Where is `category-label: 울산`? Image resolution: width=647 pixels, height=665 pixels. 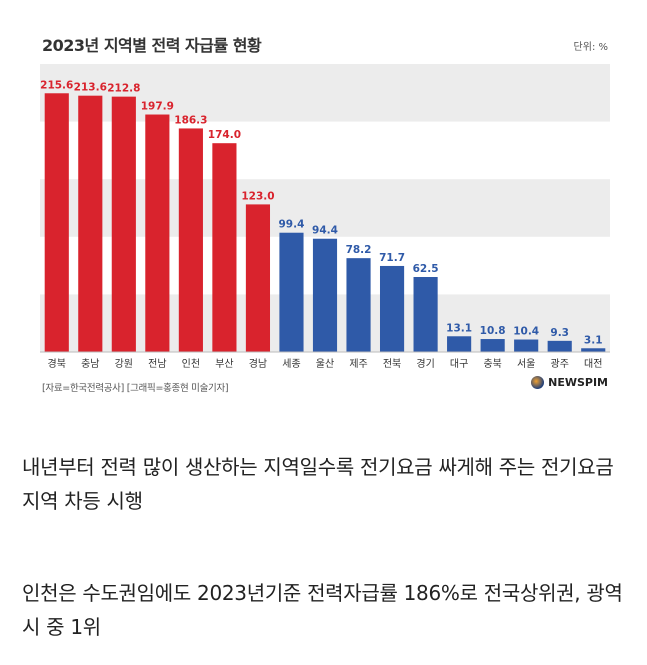 category-label: 울산 is located at coordinates (325, 364).